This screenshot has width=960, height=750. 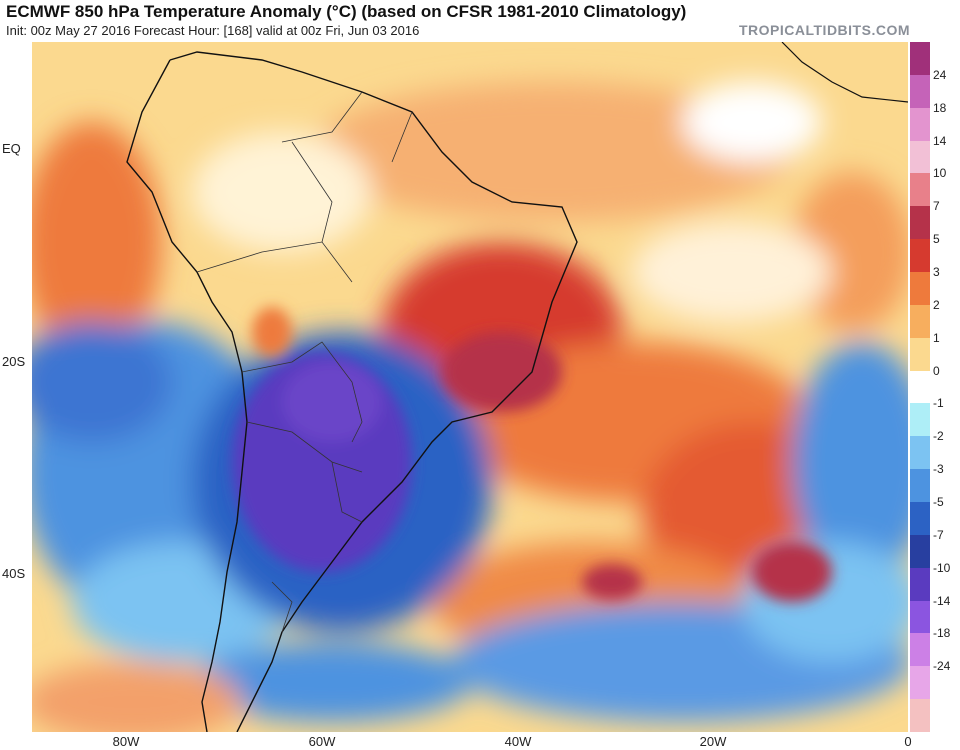 I want to click on colorbar-label: 18, so click(x=940, y=107).